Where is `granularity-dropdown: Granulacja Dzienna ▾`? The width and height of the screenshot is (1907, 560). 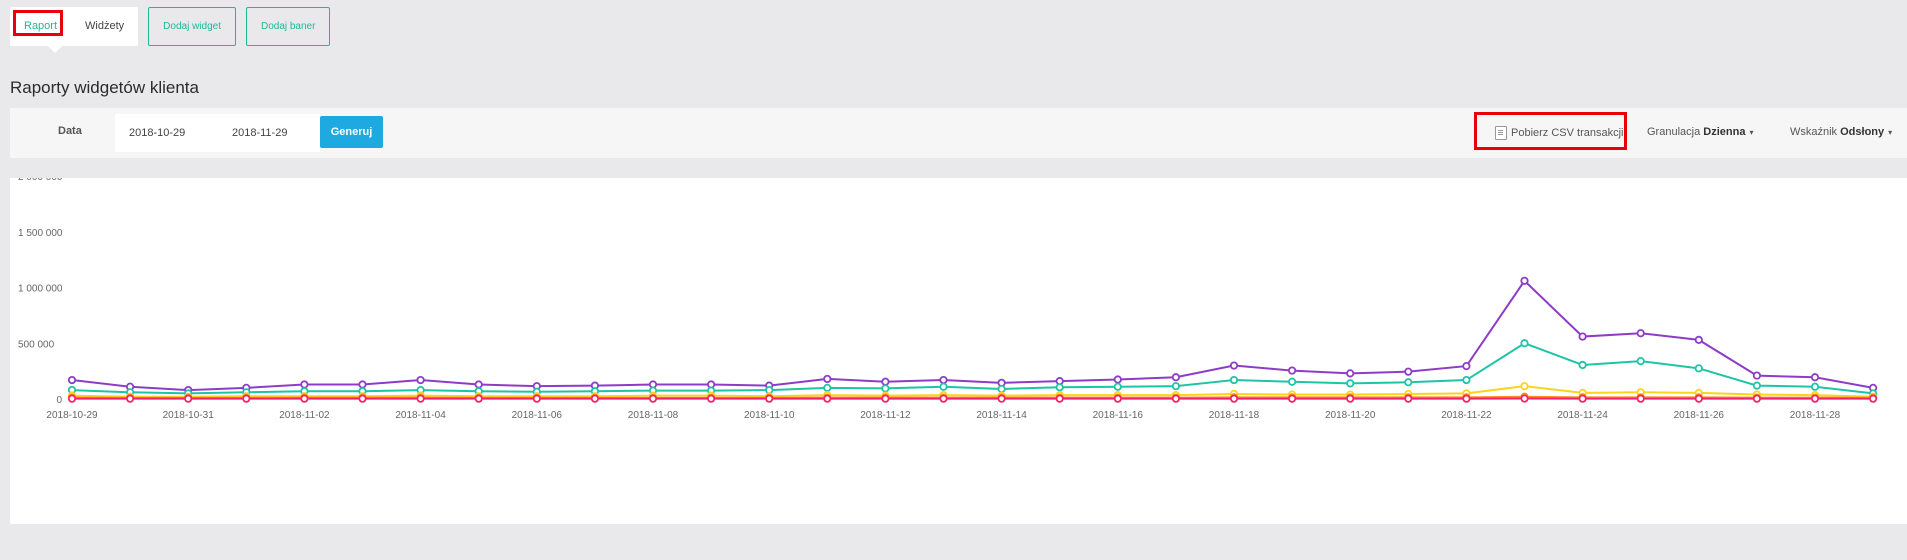 granularity-dropdown: Granulacja Dzienna ▾ is located at coordinates (1700, 132).